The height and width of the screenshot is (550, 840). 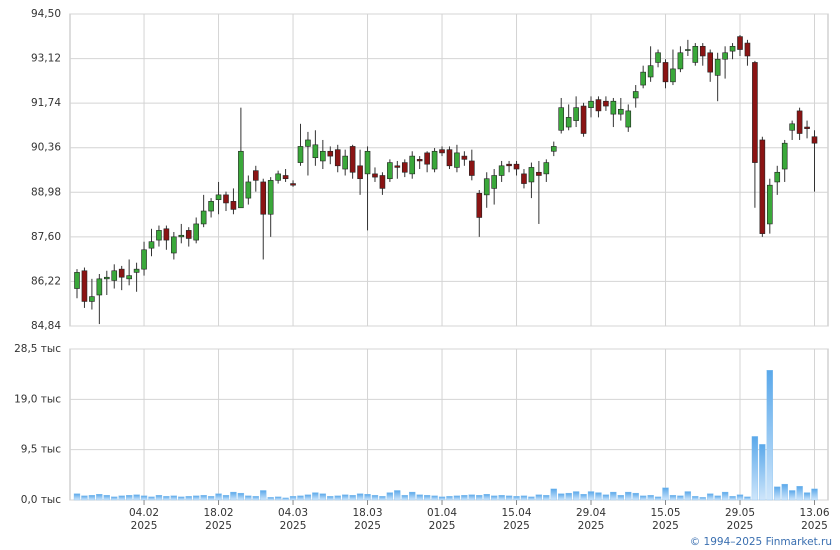 I want to click on x-tick-label: 18.02, so click(x=219, y=513).